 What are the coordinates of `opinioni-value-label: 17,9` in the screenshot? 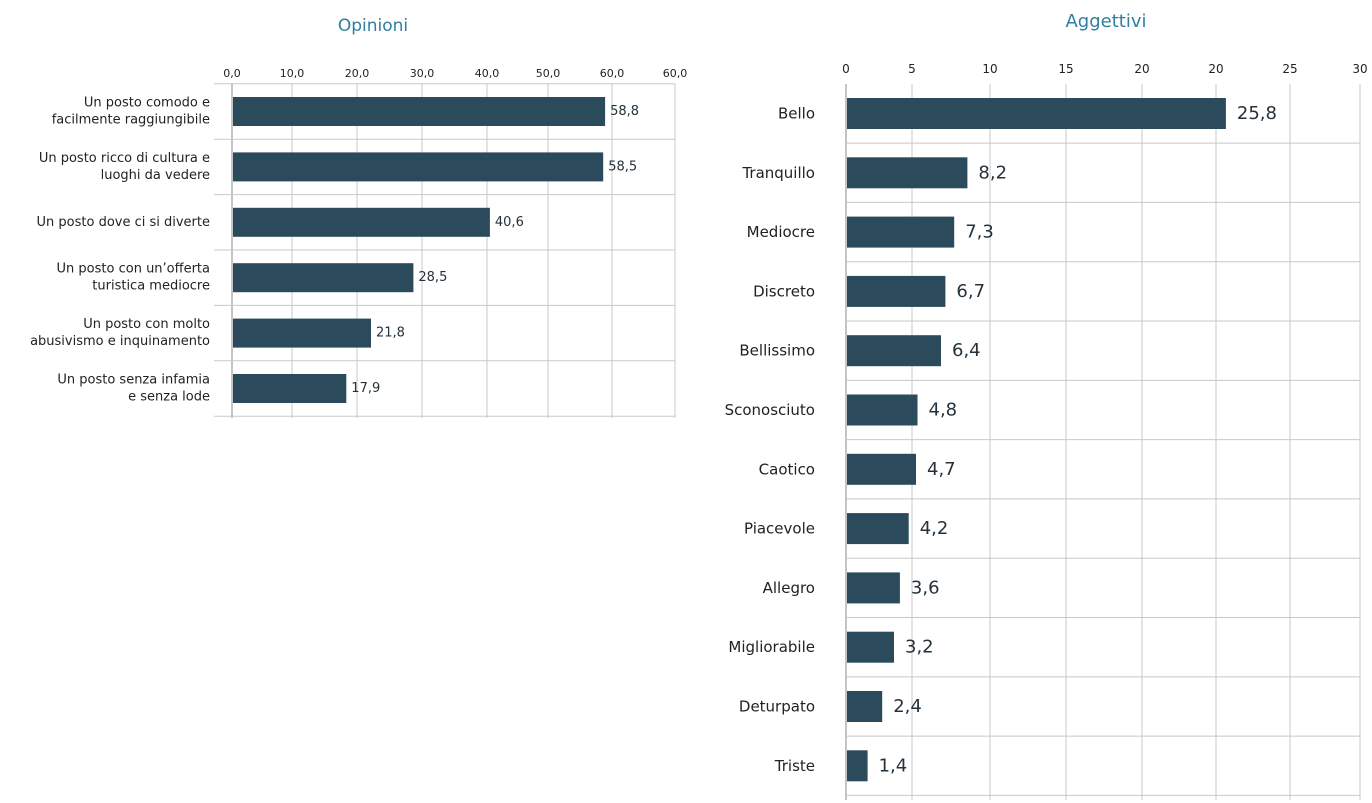 It's located at (365, 388).